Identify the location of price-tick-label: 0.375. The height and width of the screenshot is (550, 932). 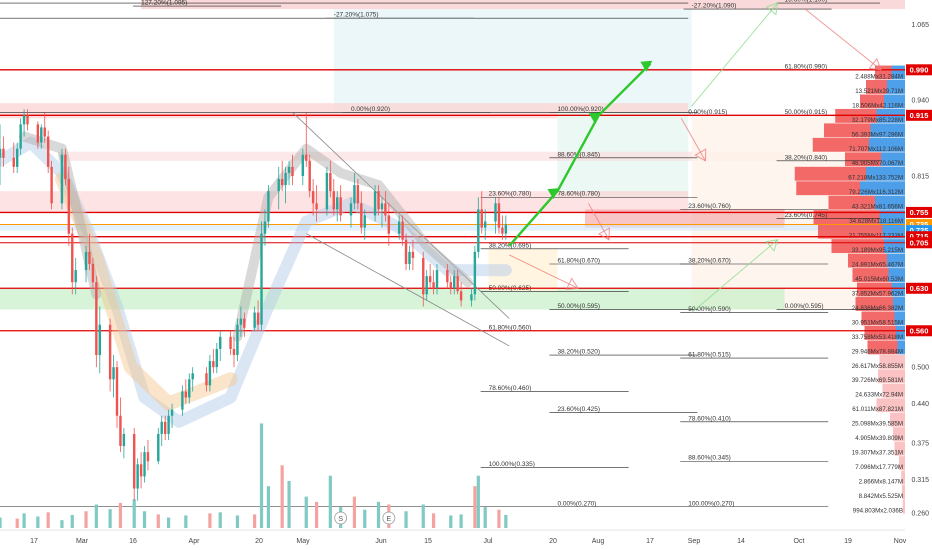
(920, 444).